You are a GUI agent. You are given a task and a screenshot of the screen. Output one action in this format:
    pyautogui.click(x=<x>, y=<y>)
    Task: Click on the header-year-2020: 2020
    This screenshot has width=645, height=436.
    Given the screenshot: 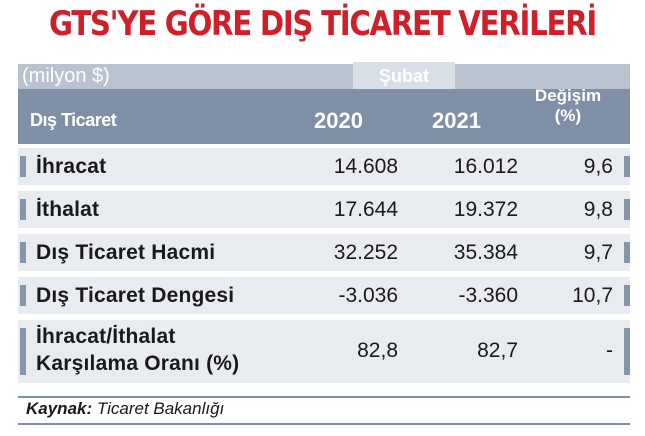 What is the action you would take?
    pyautogui.click(x=338, y=120)
    